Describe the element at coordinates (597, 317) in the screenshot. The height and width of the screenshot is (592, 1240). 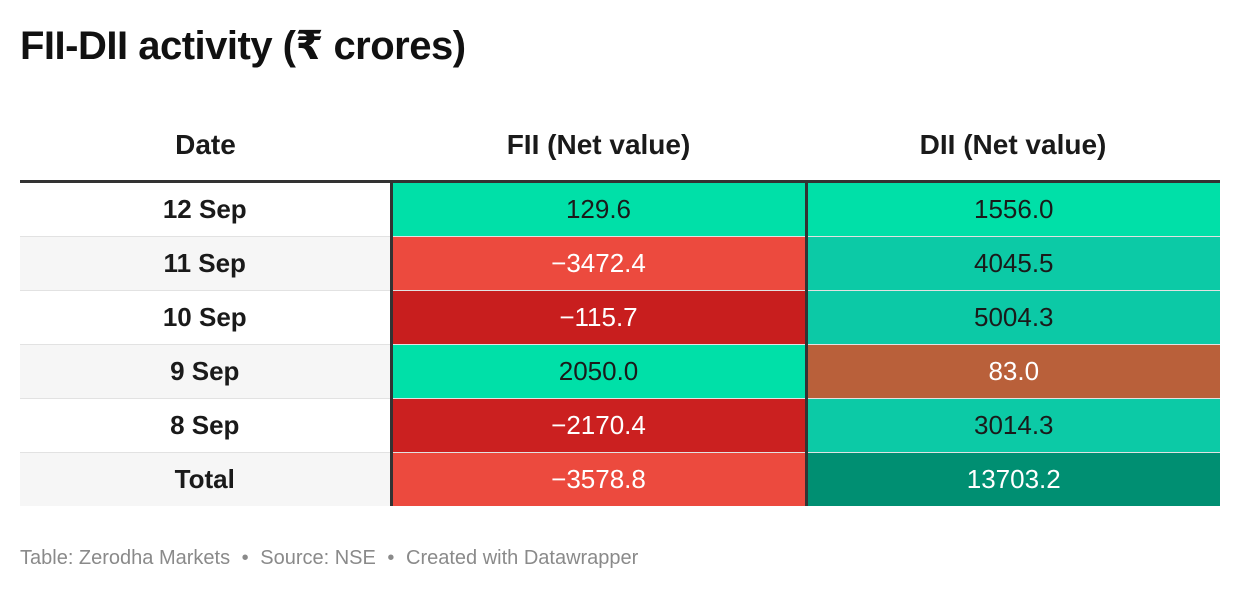
I see `fii-value-cell: −115.7` at that location.